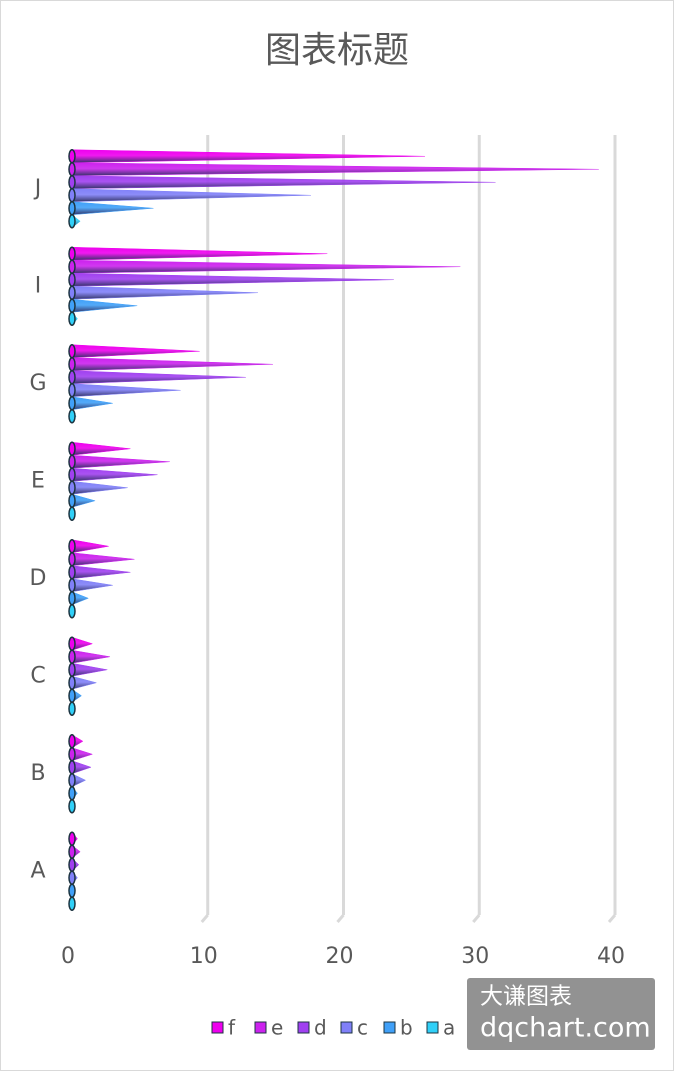  I want to click on y-tick-label: G, so click(37, 383).